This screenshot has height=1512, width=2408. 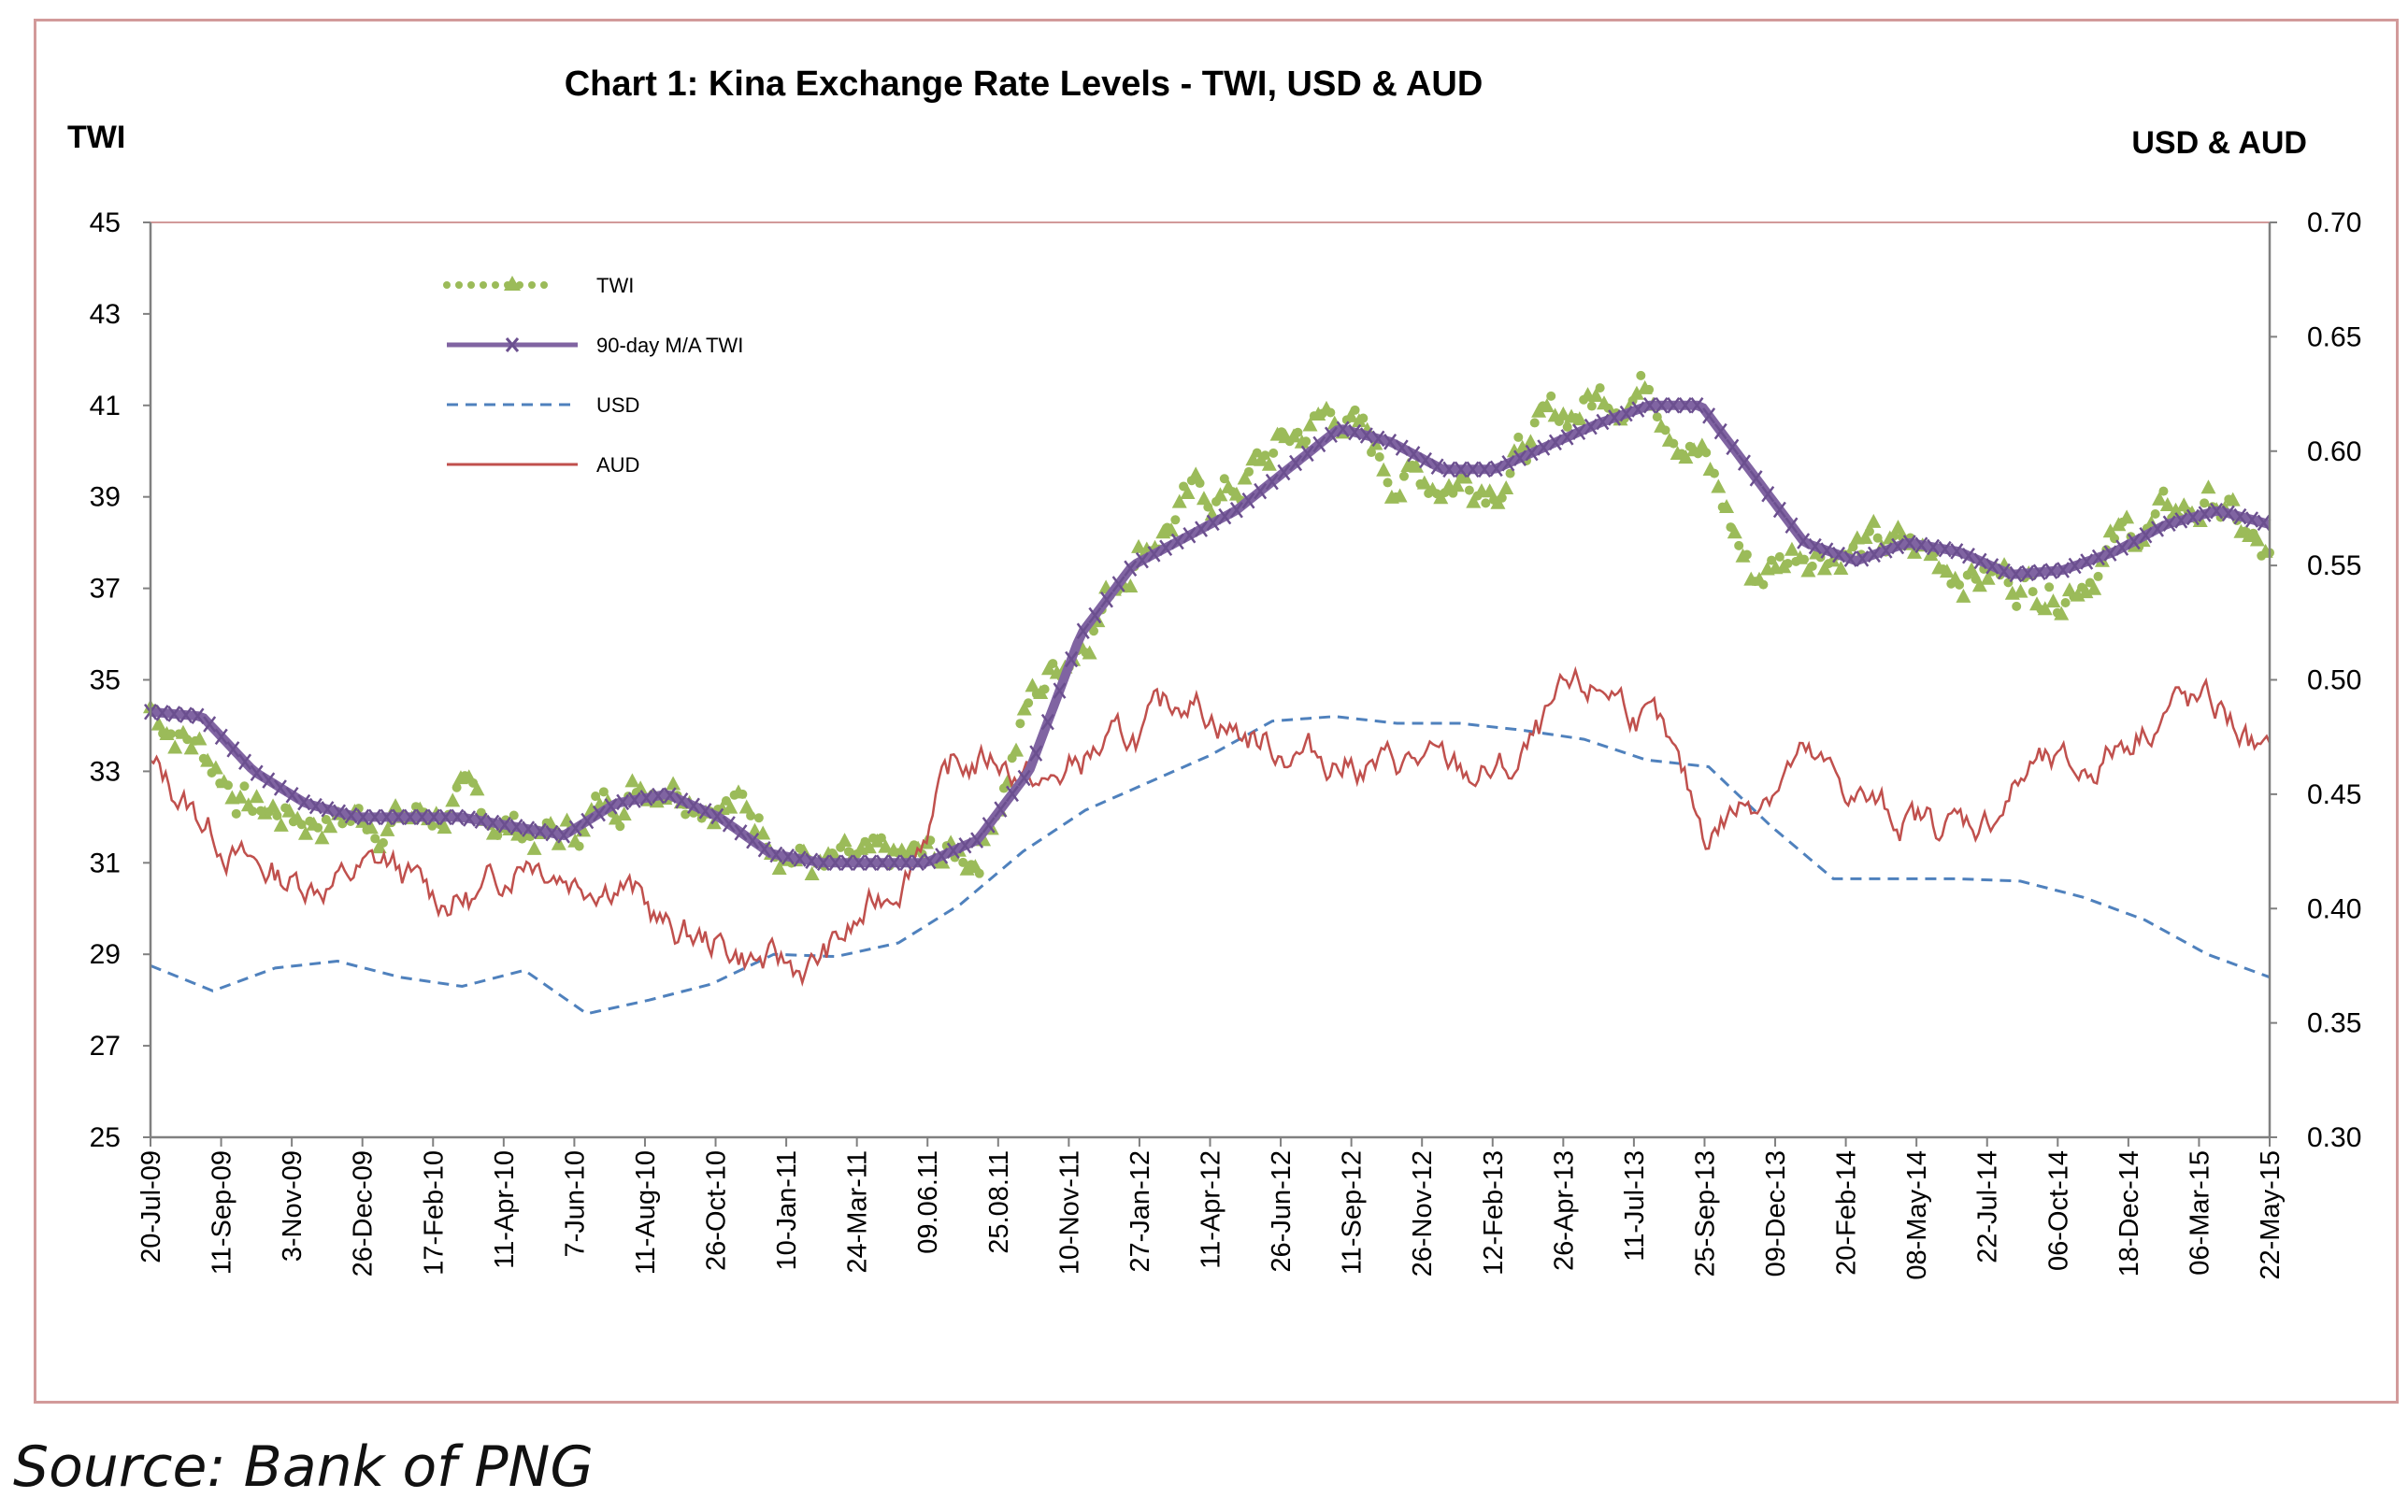 I want to click on x-tick-label: 11-Jul-13, so click(x=1635, y=1206).